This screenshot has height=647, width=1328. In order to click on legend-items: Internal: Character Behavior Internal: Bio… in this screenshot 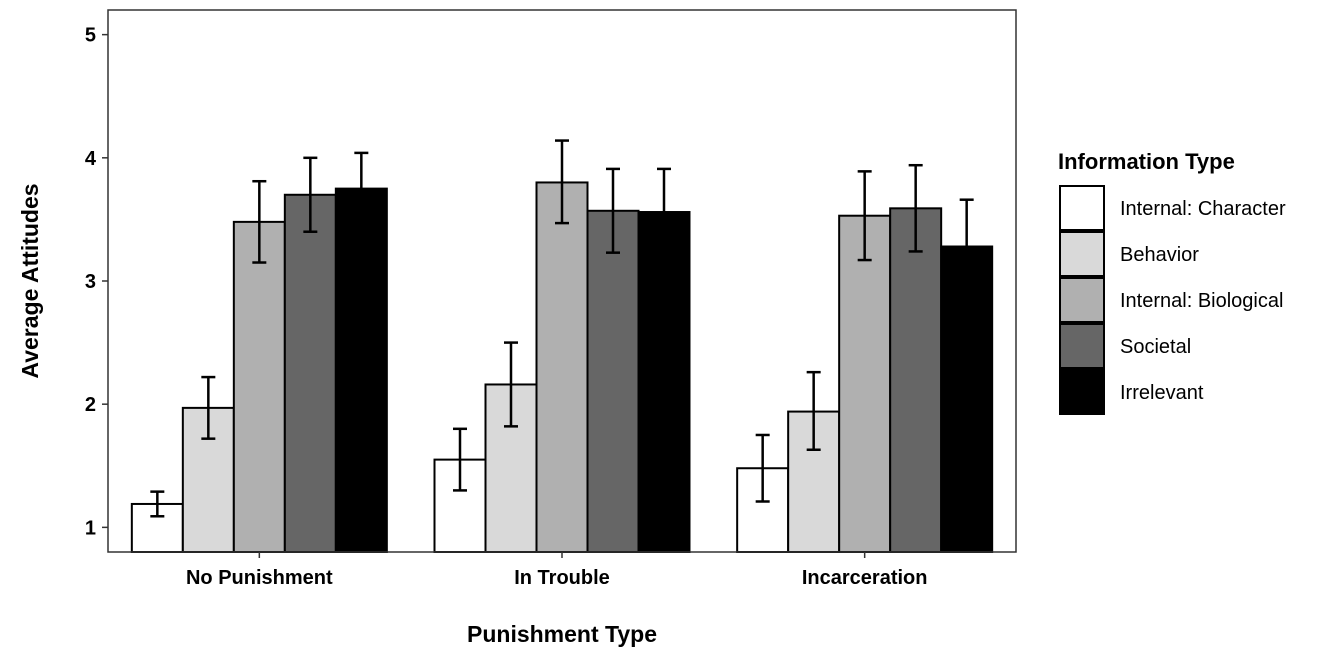, I will do `click(1172, 300)`.